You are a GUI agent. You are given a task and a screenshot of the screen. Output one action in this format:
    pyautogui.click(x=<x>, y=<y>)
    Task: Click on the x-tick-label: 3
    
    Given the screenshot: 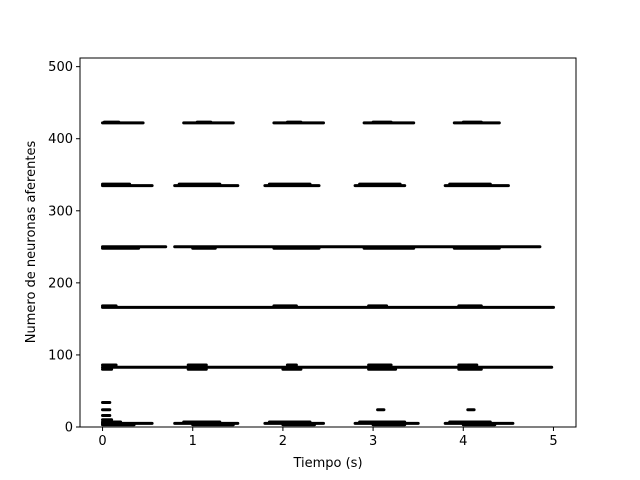 What is the action you would take?
    pyautogui.click(x=373, y=441)
    